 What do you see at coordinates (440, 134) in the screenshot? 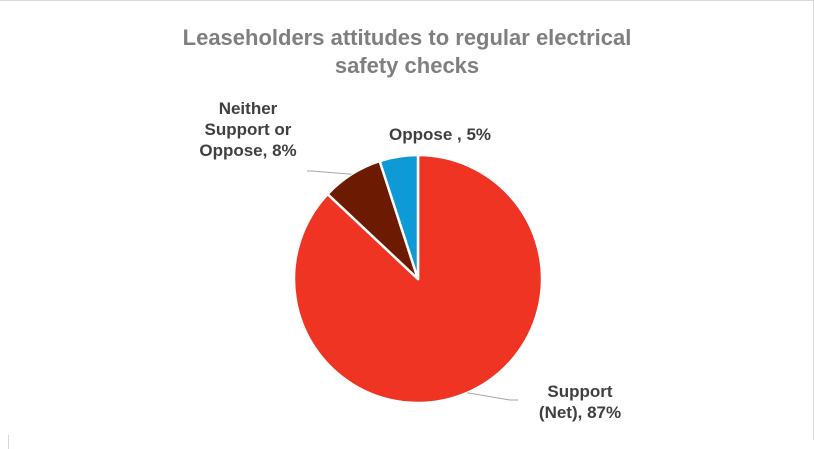
I see `slice-label-oppose: Oppose , 5%` at bounding box center [440, 134].